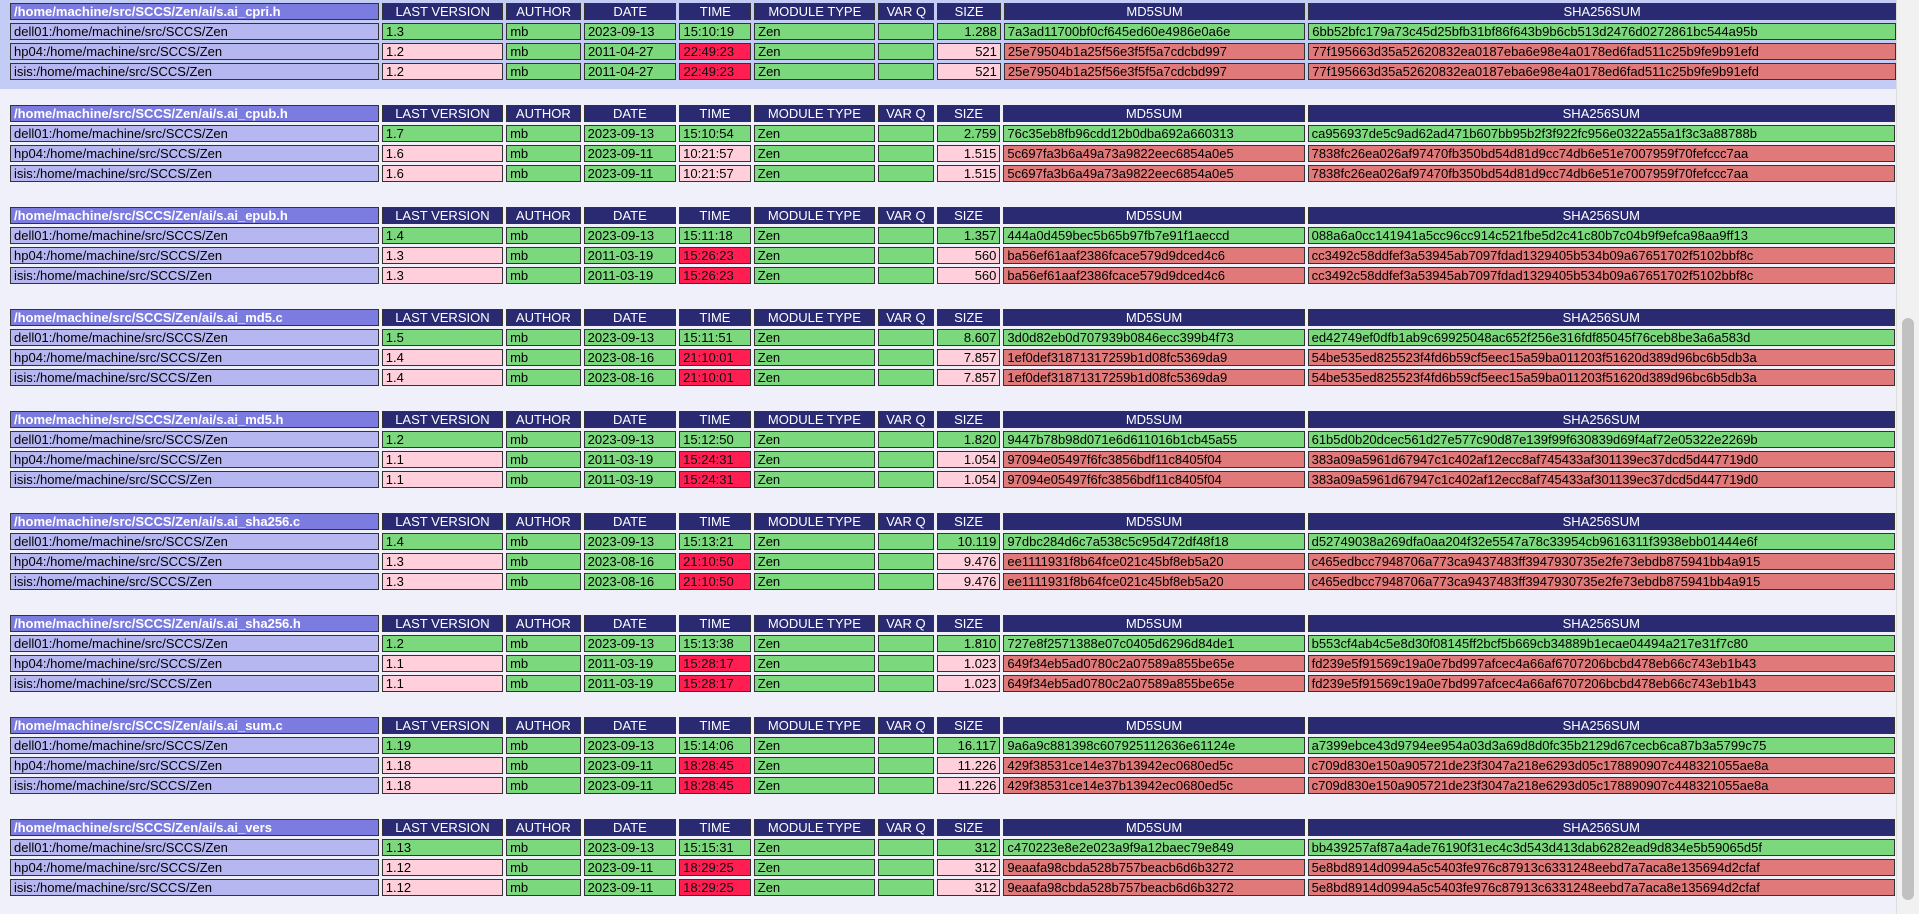 Image resolution: width=1919 pixels, height=914 pixels. I want to click on size-cell: 1.357, so click(968, 235).